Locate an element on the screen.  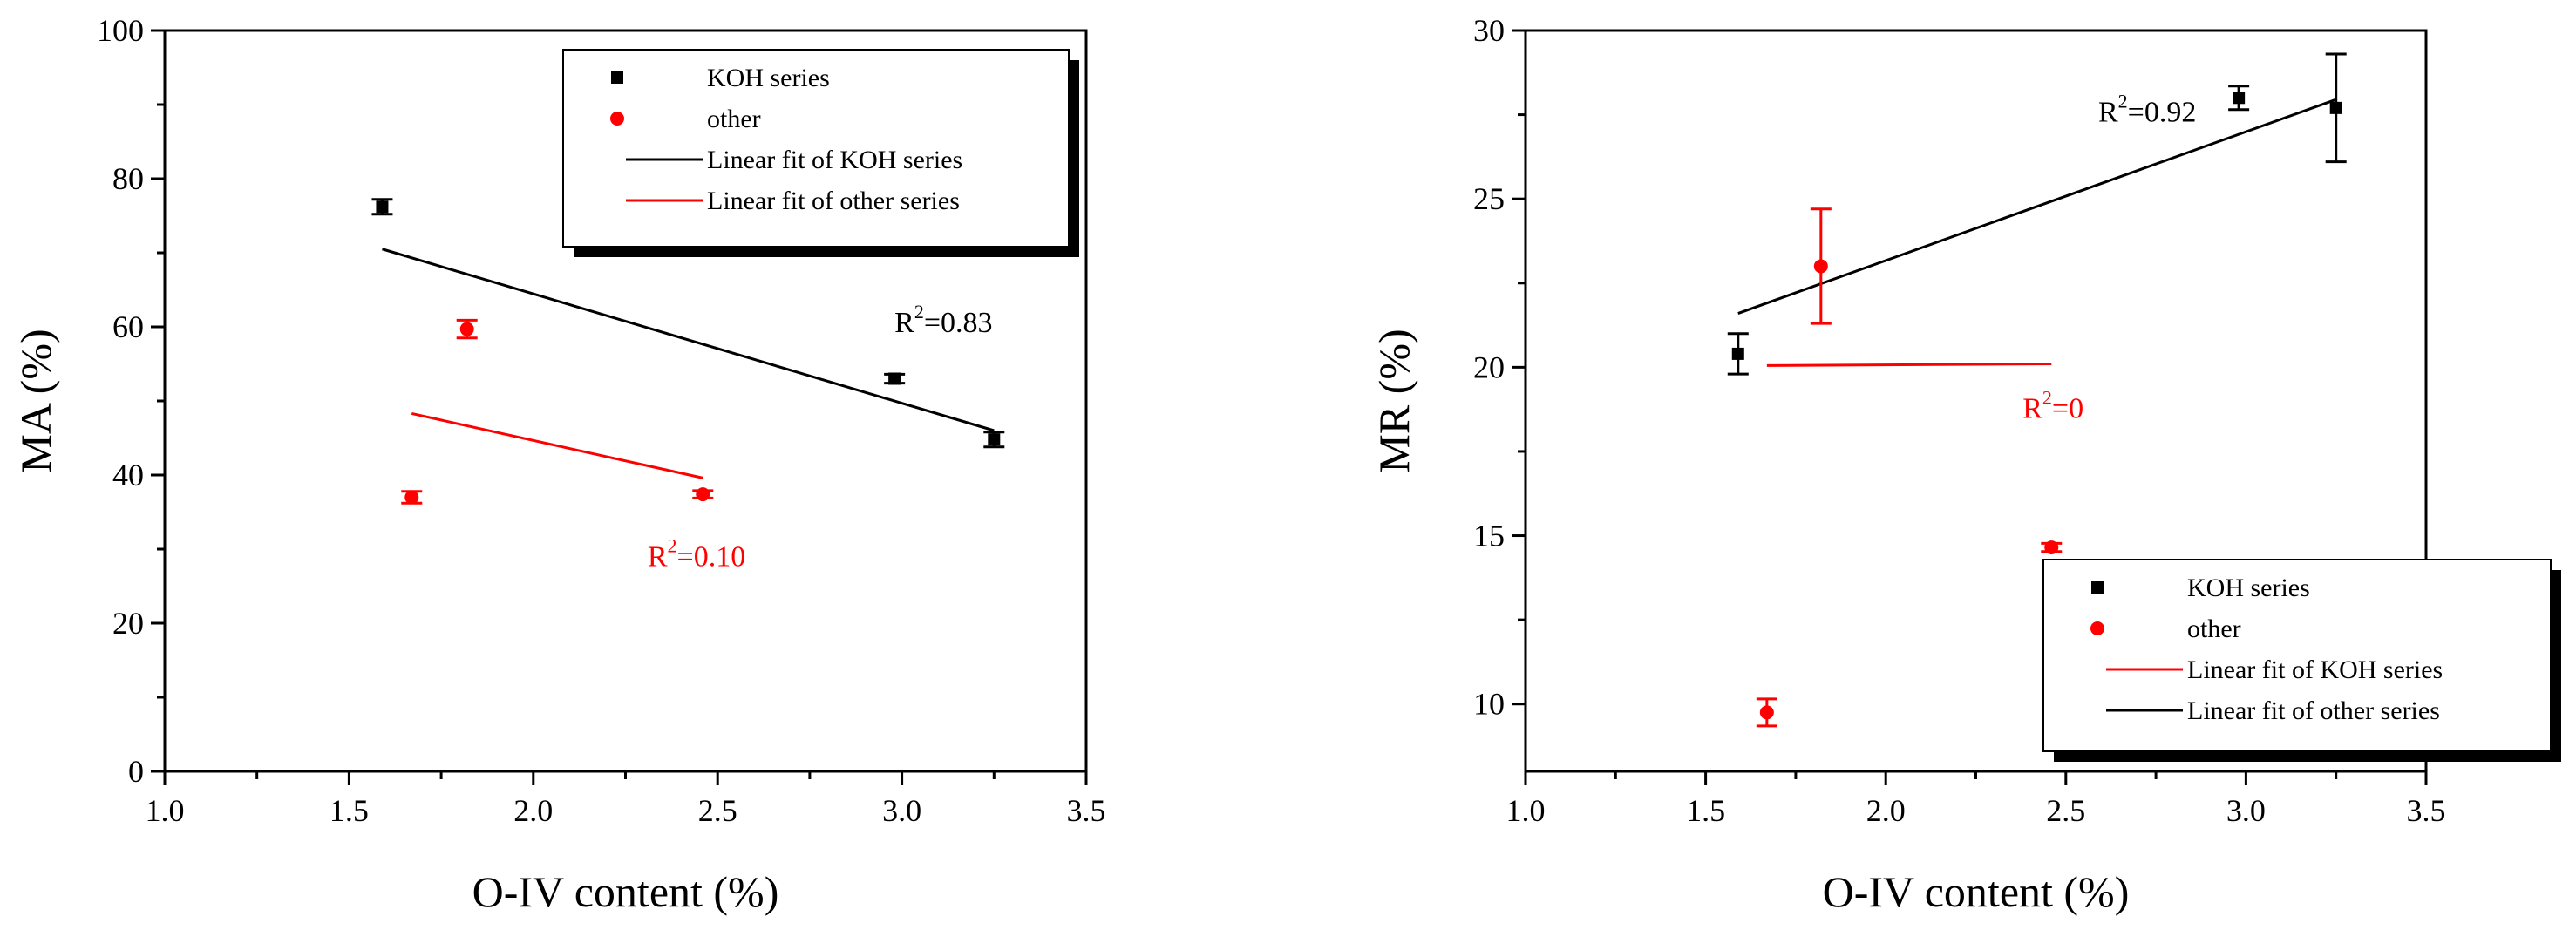
r-squared-value: =0.83 is located at coordinates (958, 323).